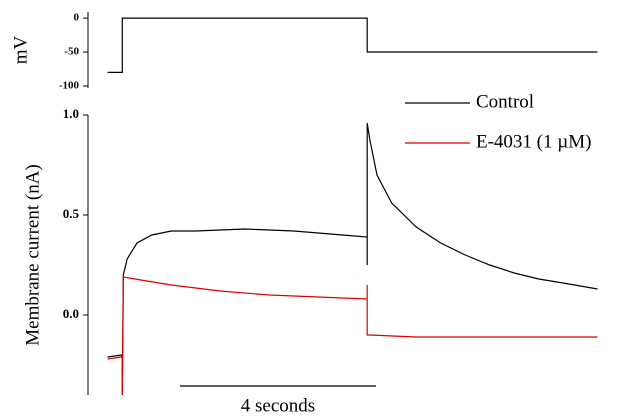  Describe the element at coordinates (505, 101) in the screenshot. I see `legend-label: Control` at that location.